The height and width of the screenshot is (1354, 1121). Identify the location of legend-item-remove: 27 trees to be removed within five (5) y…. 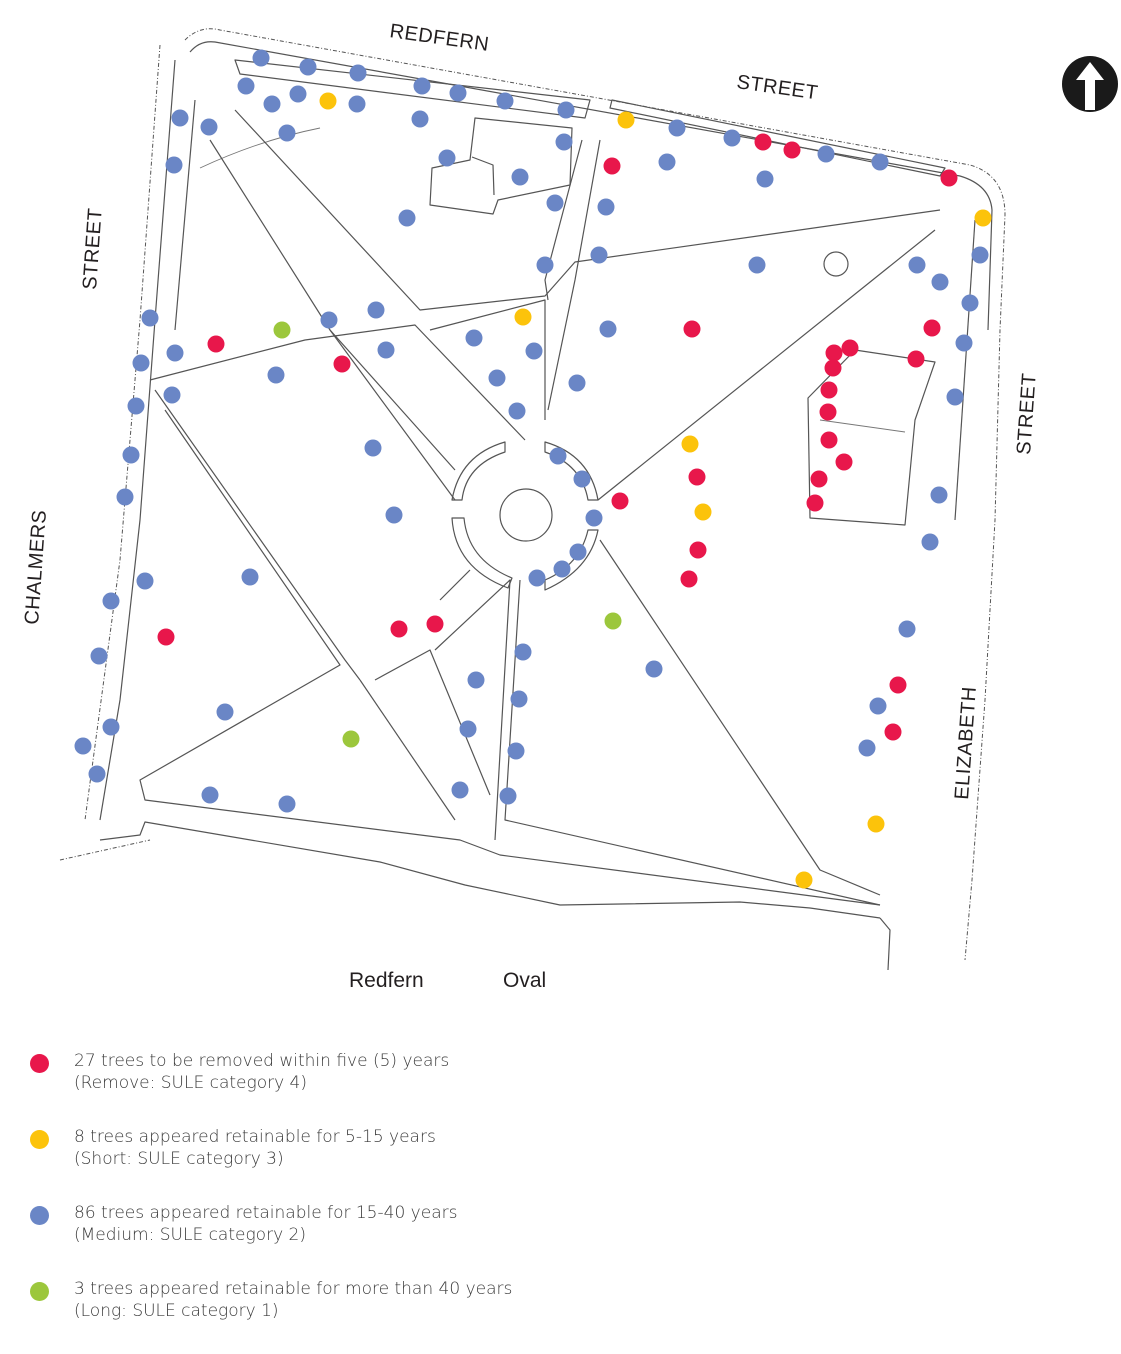
(380, 1071).